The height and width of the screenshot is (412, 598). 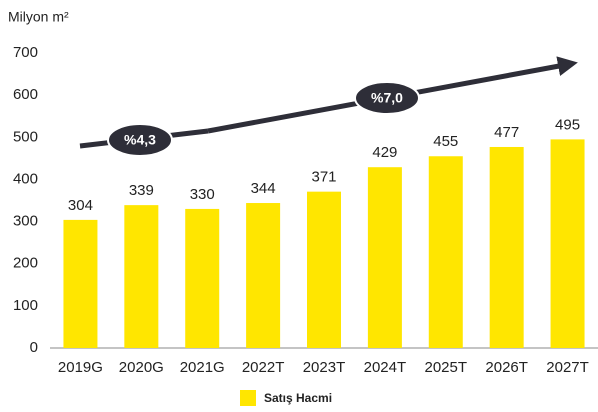 I want to click on y-tick-label: 500, so click(x=25, y=136).